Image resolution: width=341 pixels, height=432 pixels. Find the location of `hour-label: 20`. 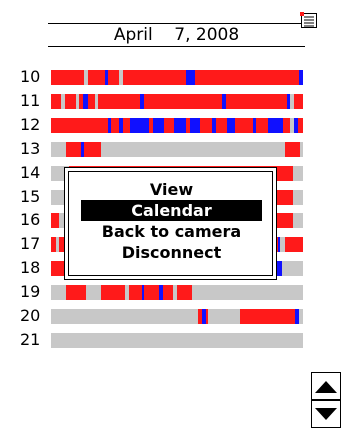

hour-label: 20 is located at coordinates (30, 315).